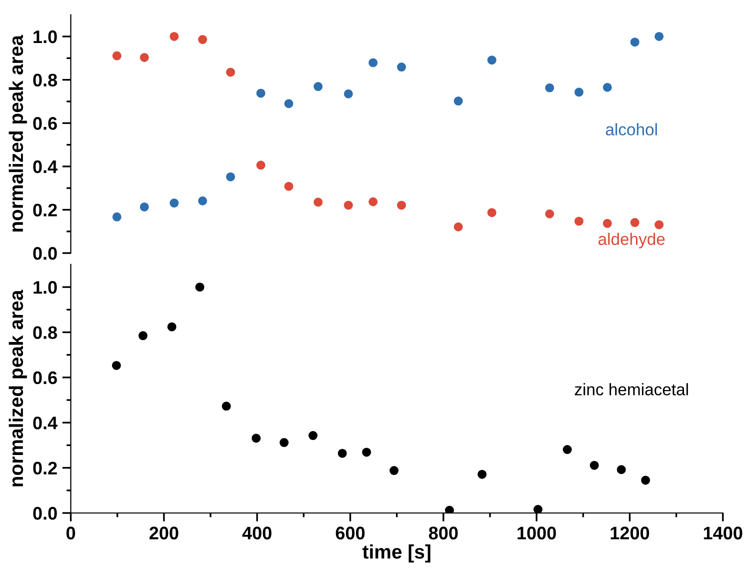  Describe the element at coordinates (396, 553) in the screenshot. I see `x-axis-title: time [s]` at that location.